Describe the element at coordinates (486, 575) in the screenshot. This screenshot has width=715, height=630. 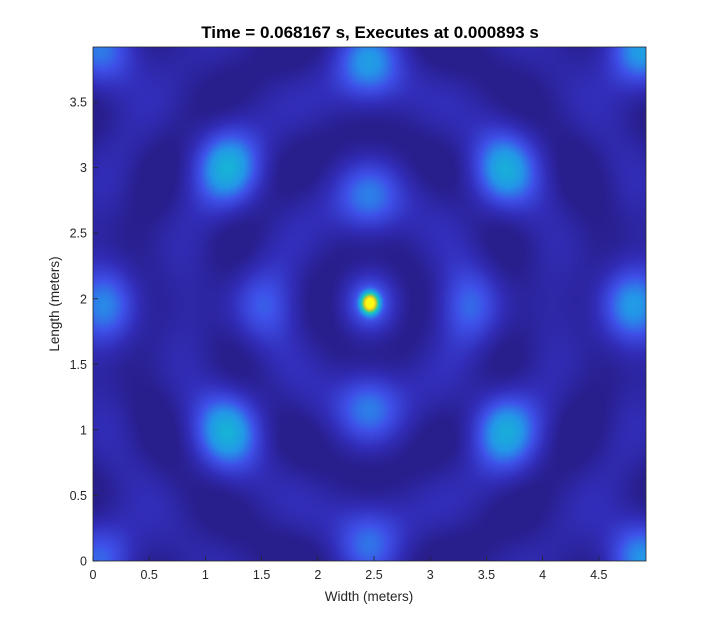
I see `x-tick-label: 3.5` at that location.